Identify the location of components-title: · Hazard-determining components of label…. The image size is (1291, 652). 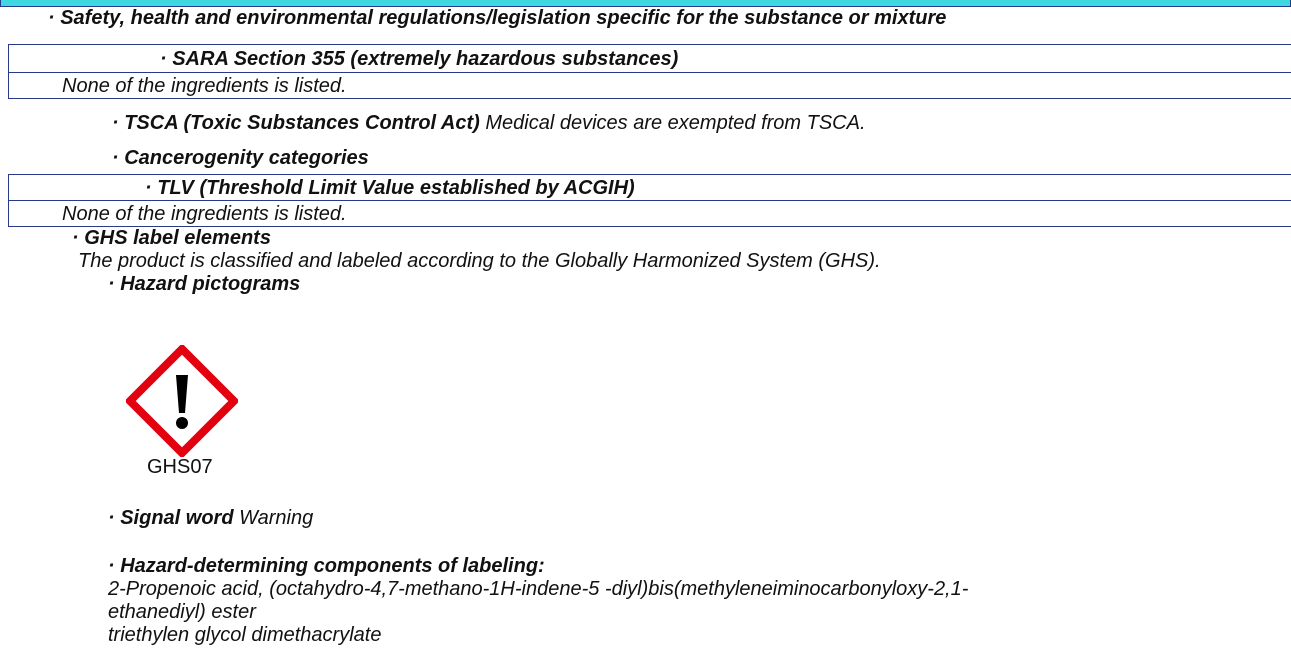
(326, 566).